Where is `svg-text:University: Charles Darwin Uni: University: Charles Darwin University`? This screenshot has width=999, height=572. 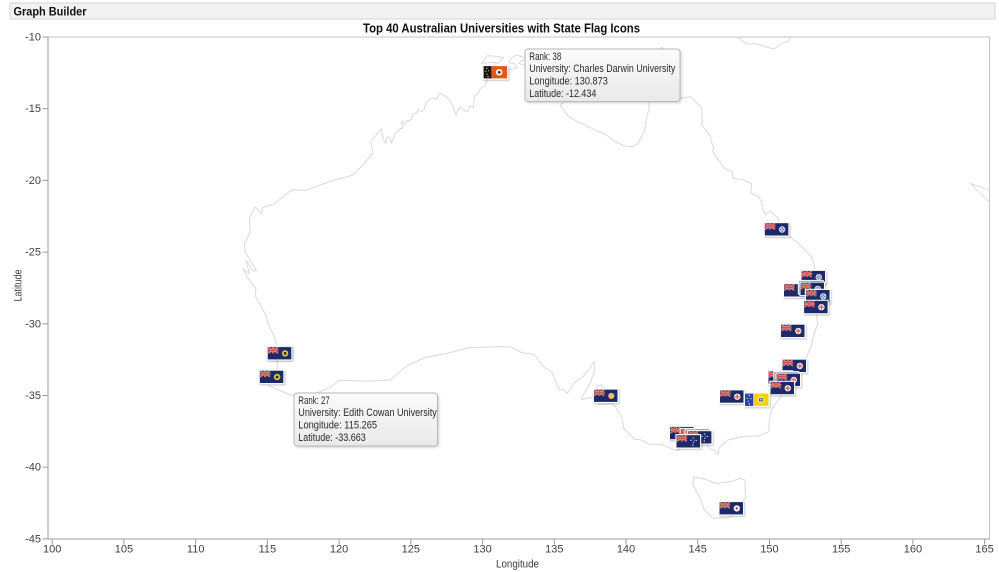 svg-text:University: Charles Darwin Uni: University: Charles Darwin University is located at coordinates (602, 69).